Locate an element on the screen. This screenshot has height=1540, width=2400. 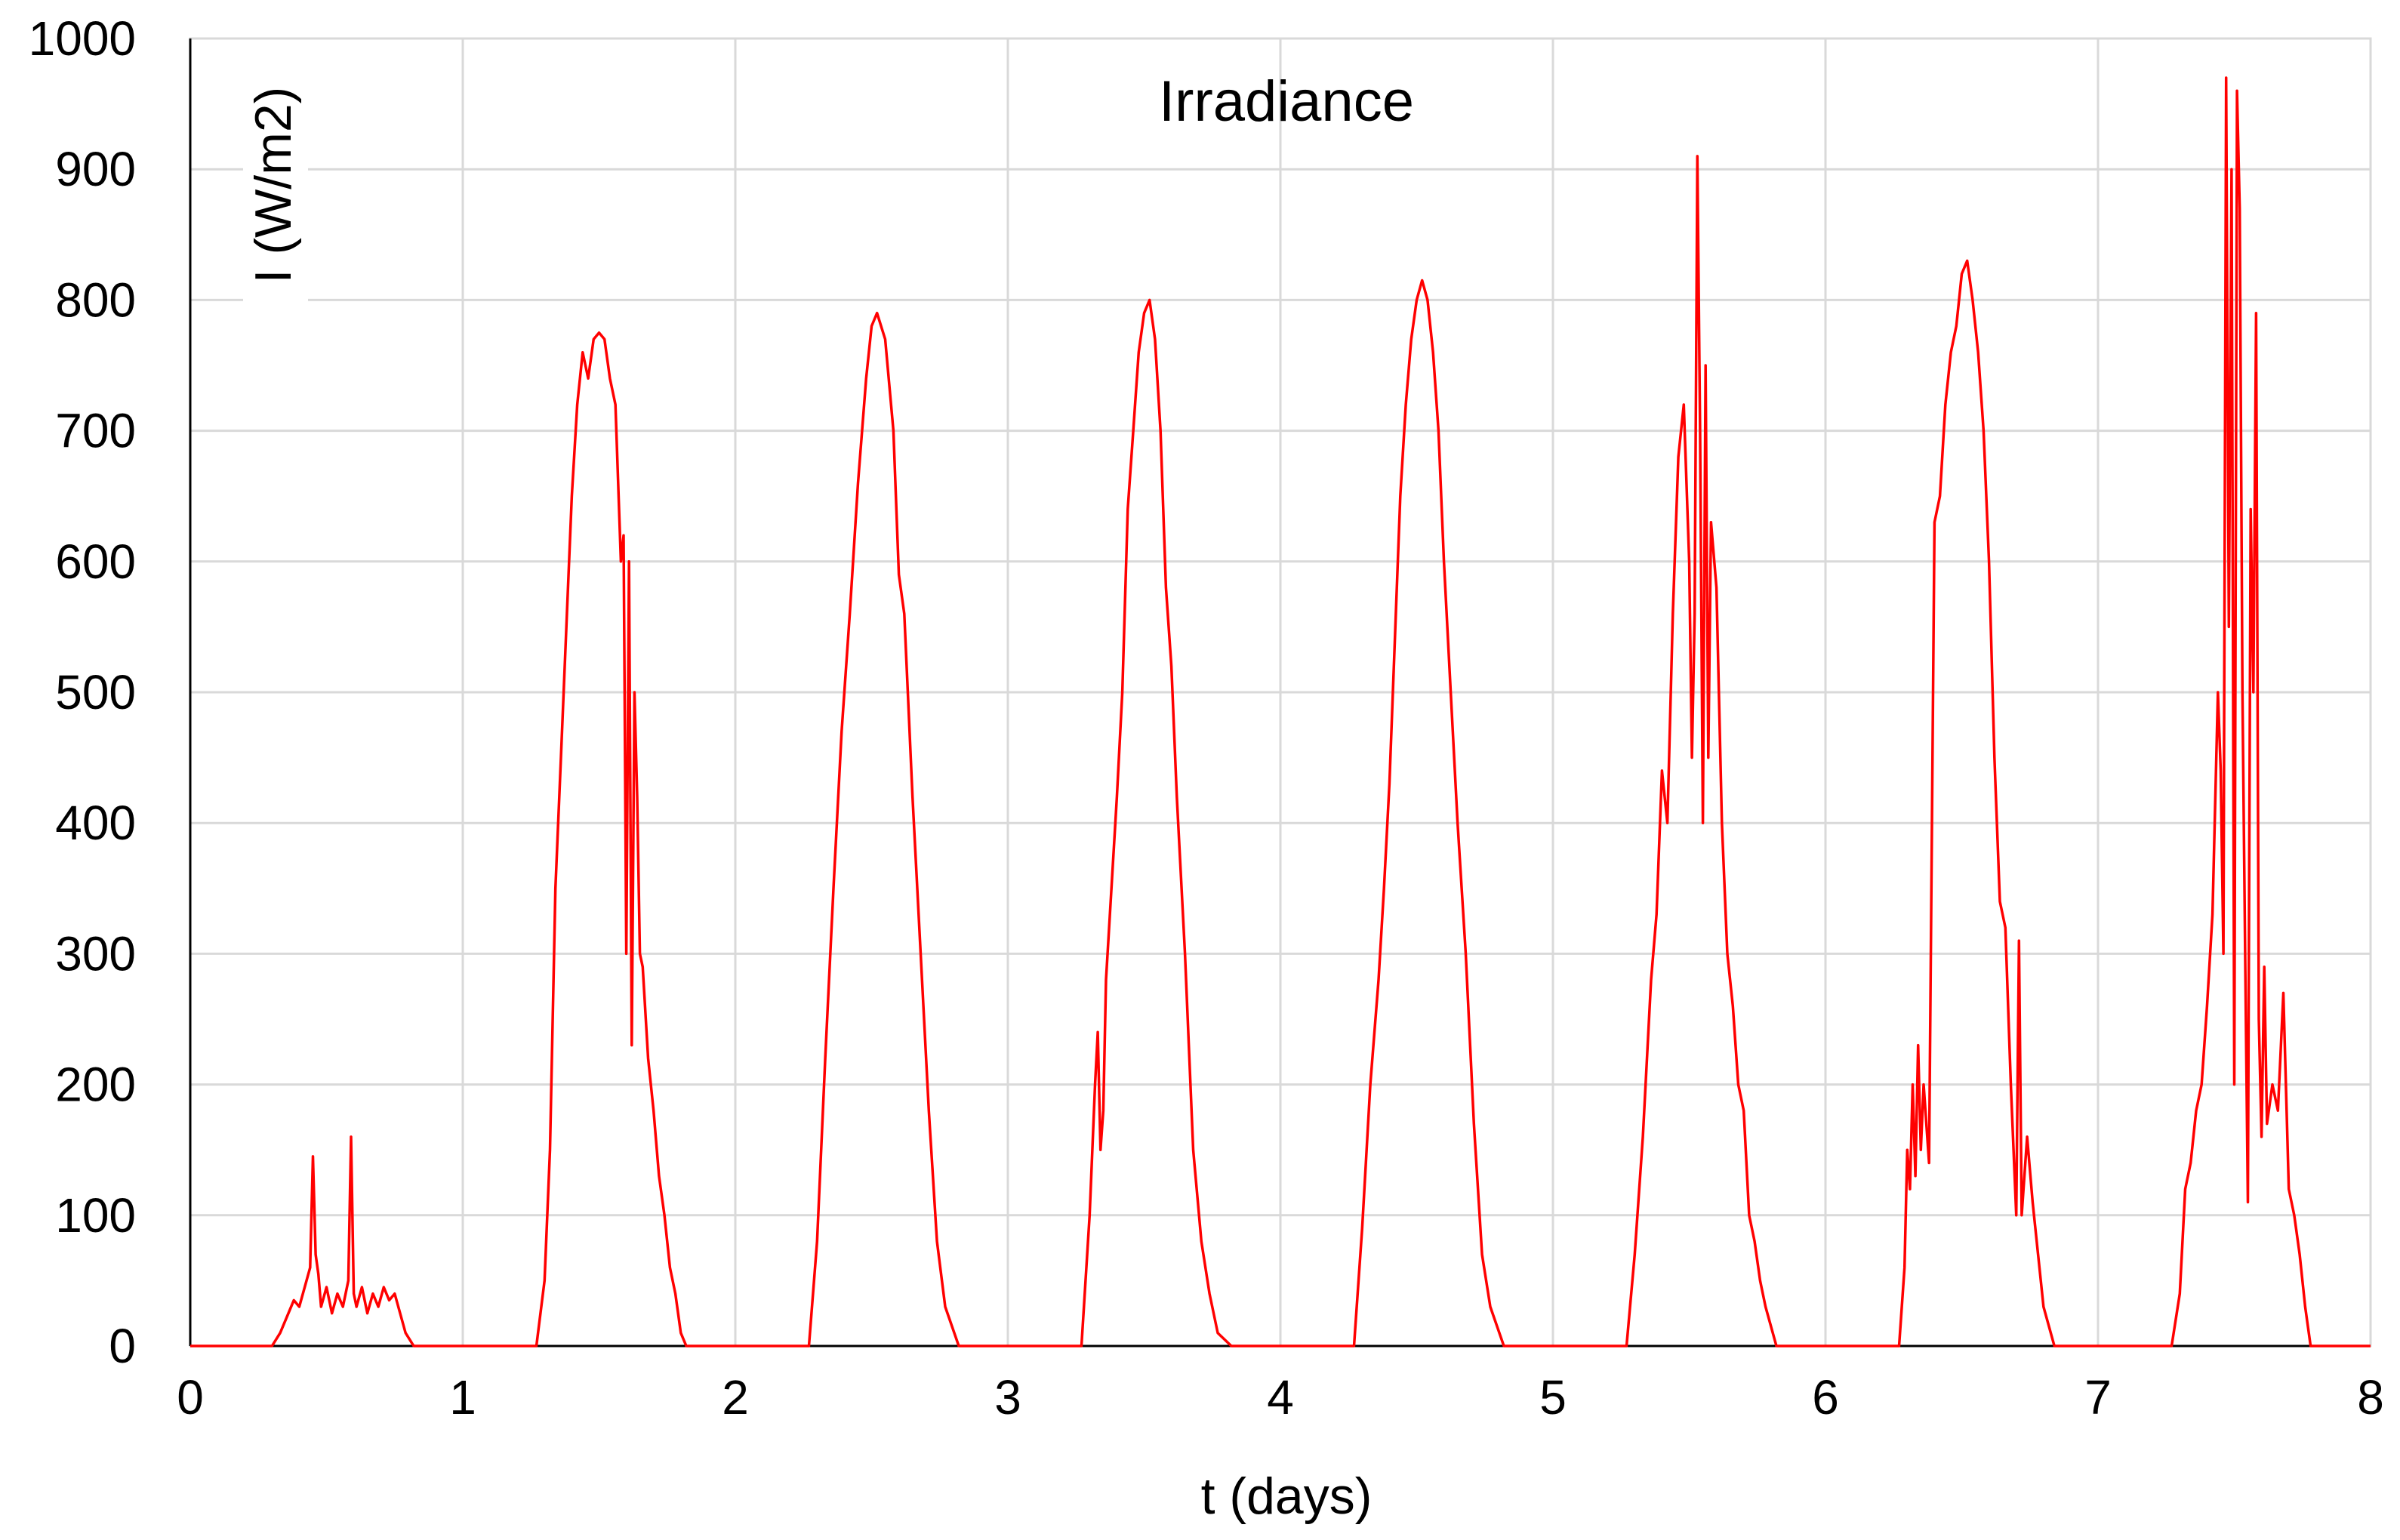
y-tick-label: 600 is located at coordinates (95, 561).